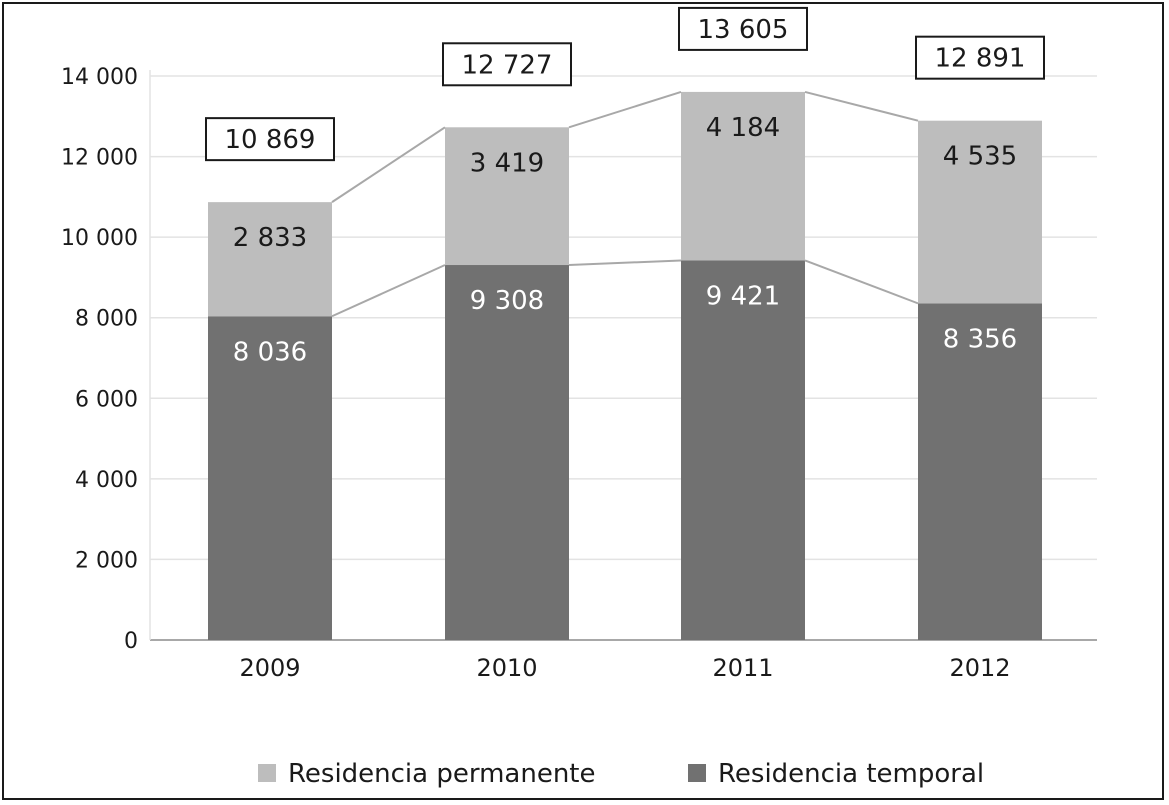  What do you see at coordinates (624, 668) in the screenshot?
I see `x-axis-labels: 2009 2010 2011 2012` at bounding box center [624, 668].